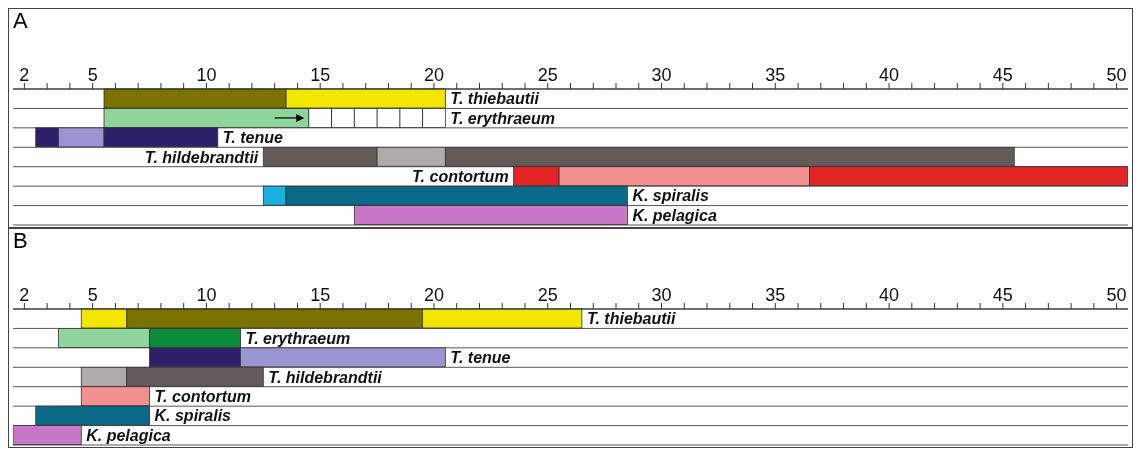 This screenshot has width=1145, height=460. Describe the element at coordinates (20, 20) in the screenshot. I see `chart-title: A` at that location.